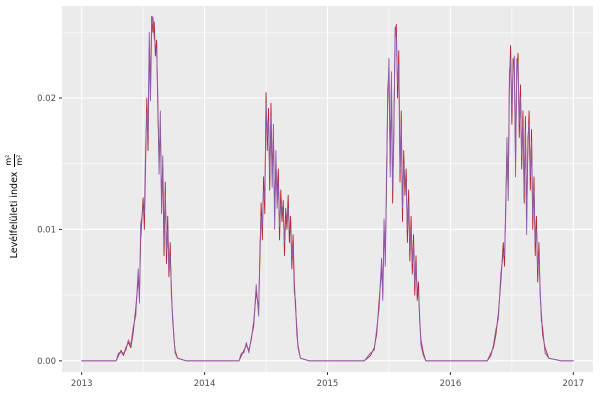 The height and width of the screenshot is (400, 600). Describe the element at coordinates (205, 384) in the screenshot. I see `x-tick-label: 2014` at that location.